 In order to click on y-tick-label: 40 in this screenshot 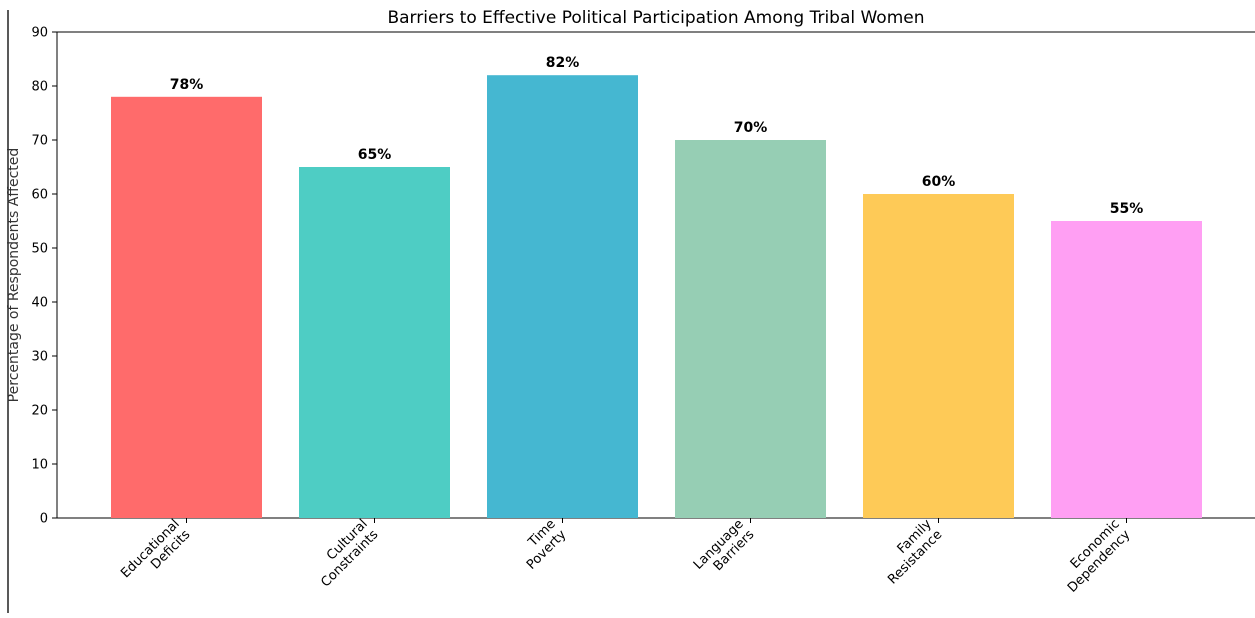, I will do `click(39, 303)`.